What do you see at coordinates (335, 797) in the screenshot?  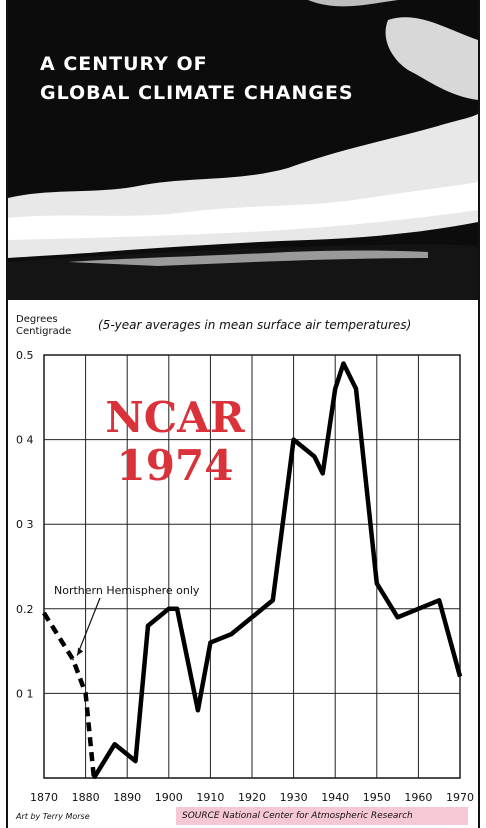 I see `x-tick-label: 1940` at bounding box center [335, 797].